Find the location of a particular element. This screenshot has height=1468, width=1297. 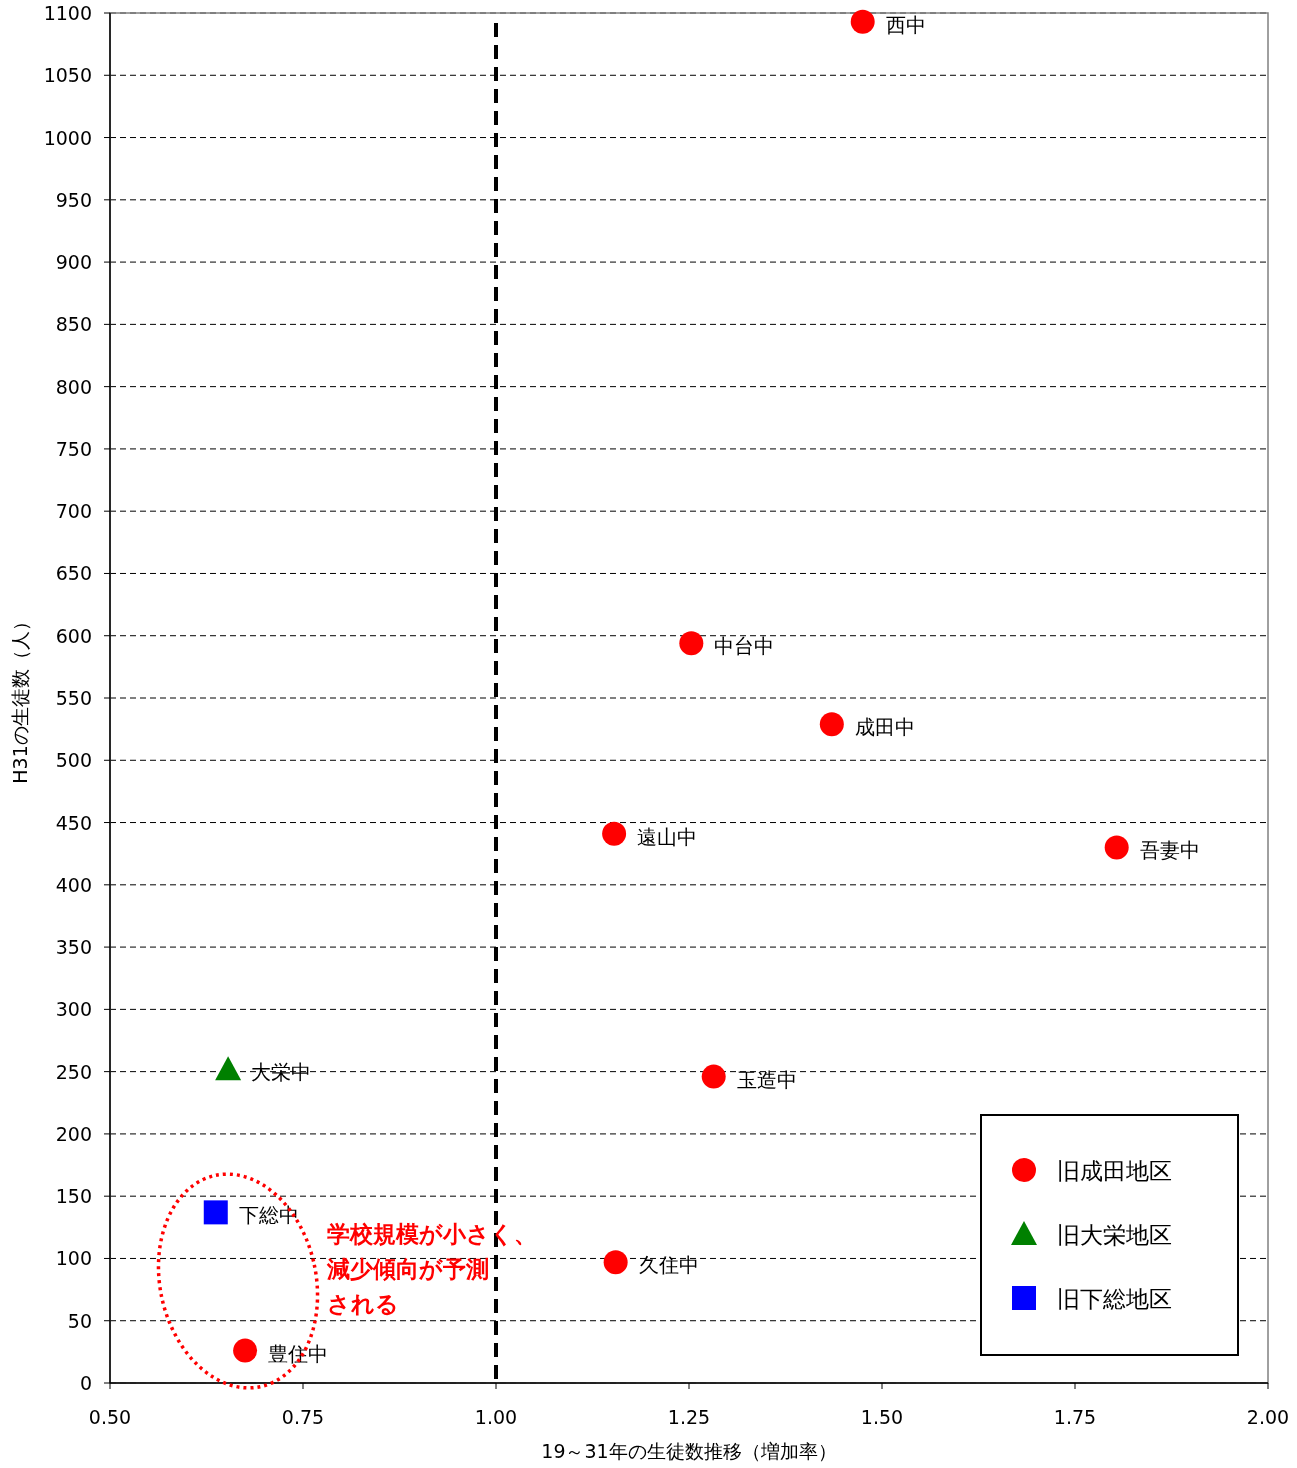

y-axis-title: H31の生徒数（人） is located at coordinates (20, 698).